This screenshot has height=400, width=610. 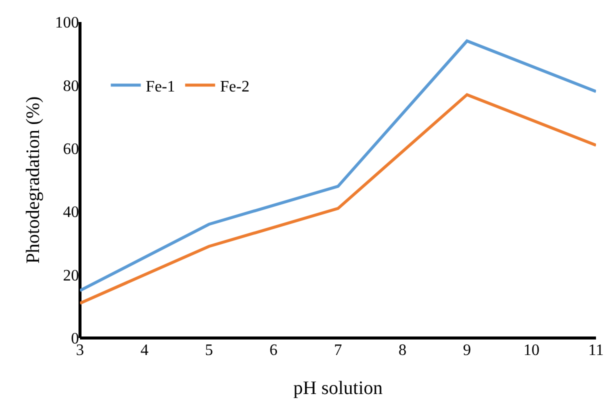 What do you see at coordinates (338, 350) in the screenshot?
I see `x-tick-label: 7` at bounding box center [338, 350].